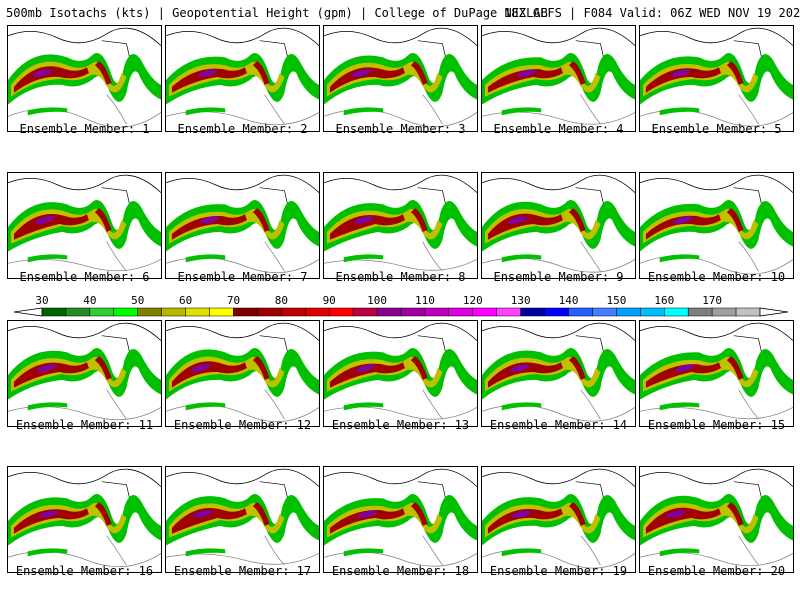 The height and width of the screenshot is (600, 800). Describe the element at coordinates (233, 300) in the screenshot. I see `colorbar-tick-label: 70` at that location.